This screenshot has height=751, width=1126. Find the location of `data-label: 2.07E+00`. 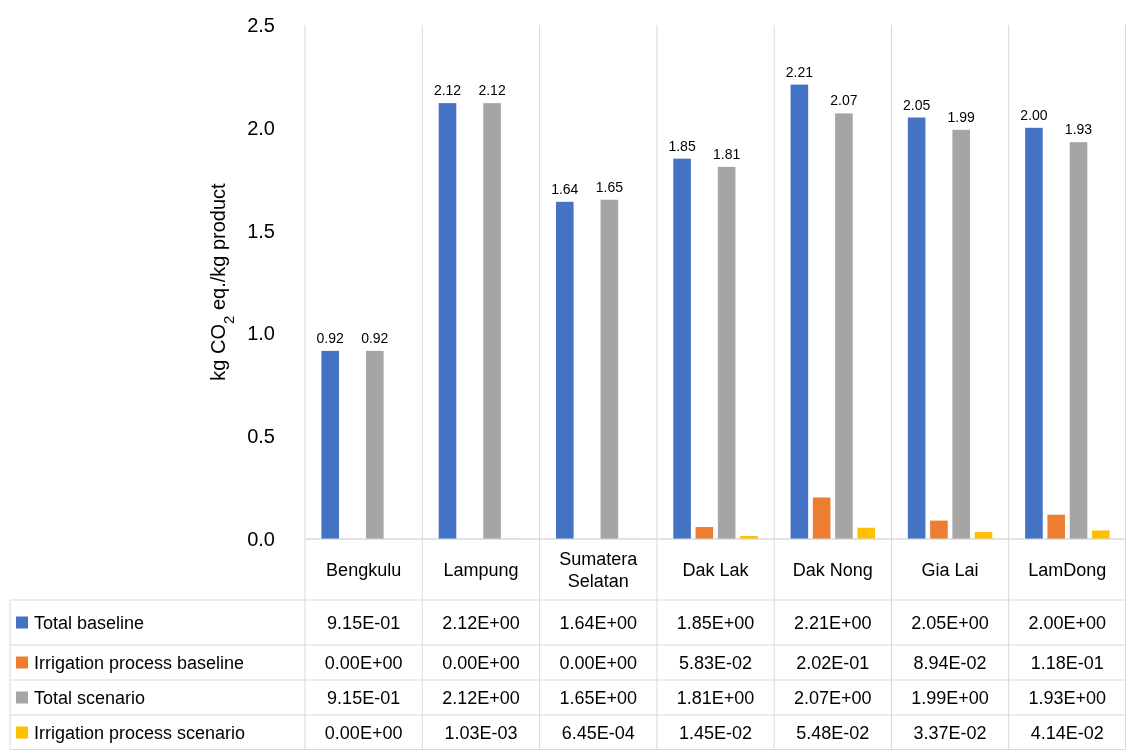

data-label: 2.07E+00 is located at coordinates (833, 697).